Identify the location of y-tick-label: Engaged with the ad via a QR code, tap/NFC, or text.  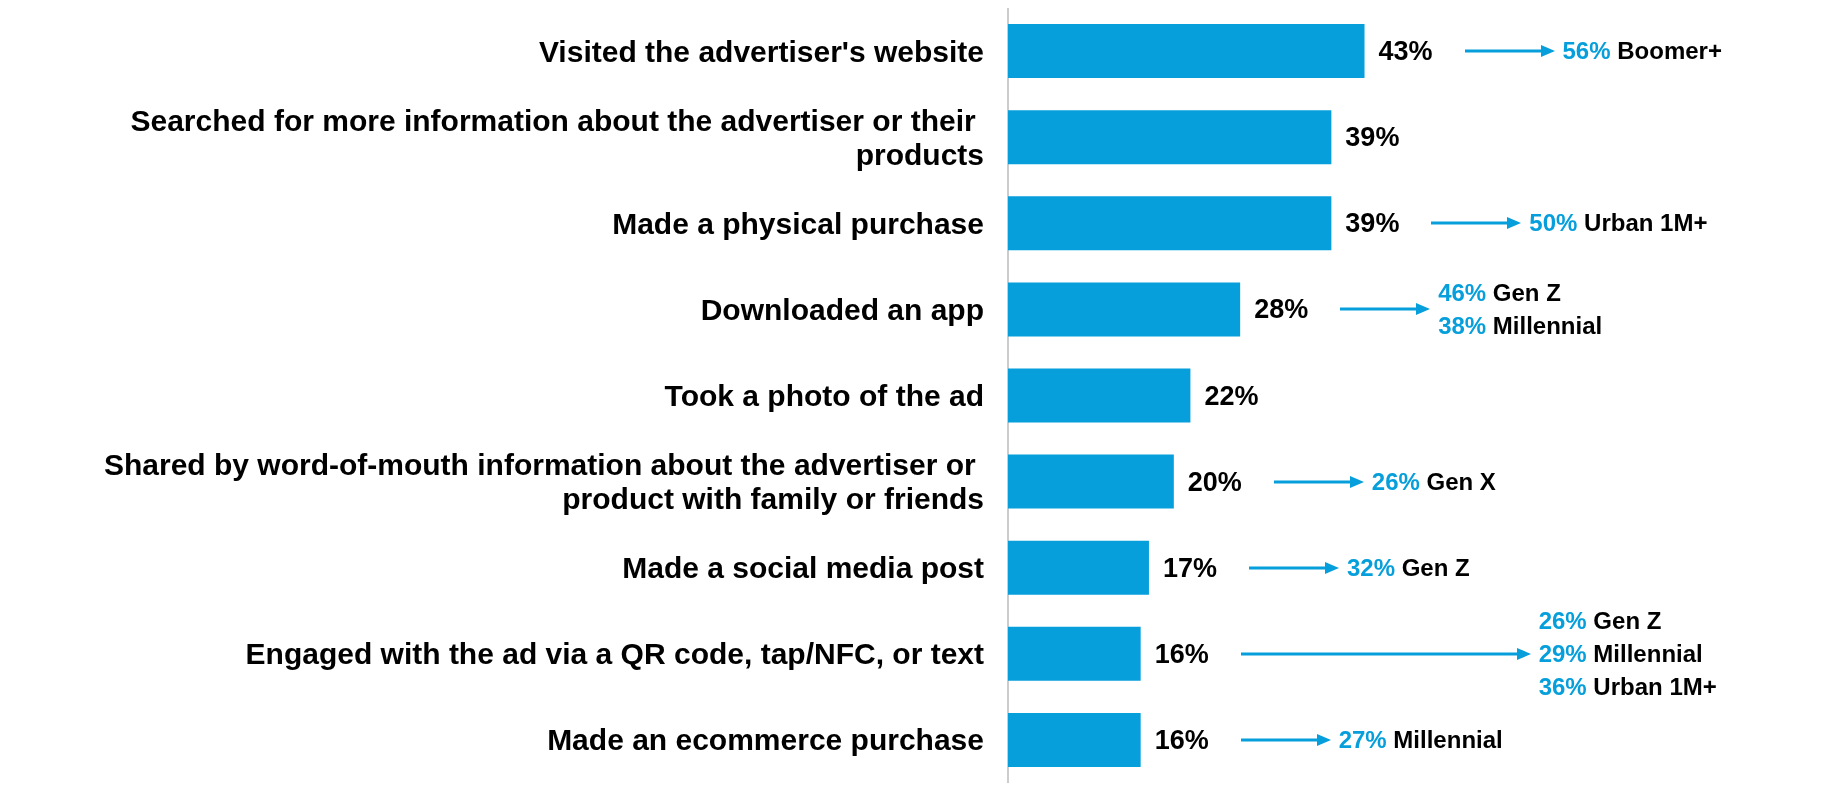
(614, 654).